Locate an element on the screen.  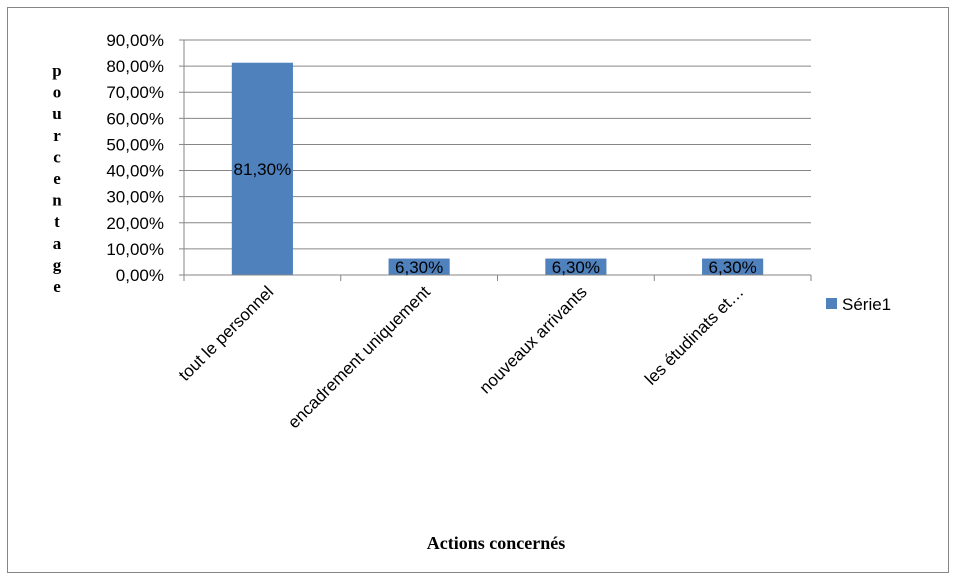
legend-swatch is located at coordinates (831, 303).